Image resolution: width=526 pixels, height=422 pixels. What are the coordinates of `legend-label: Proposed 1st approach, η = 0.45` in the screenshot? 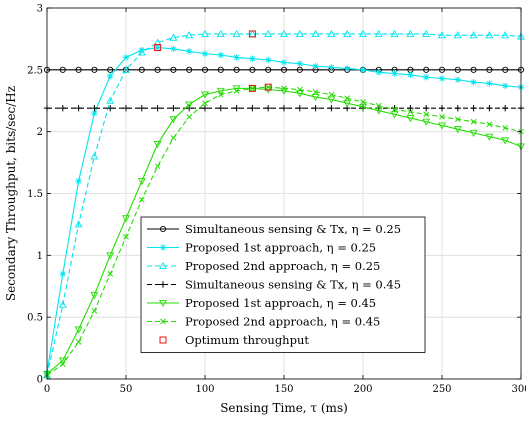 It's located at (280, 303).